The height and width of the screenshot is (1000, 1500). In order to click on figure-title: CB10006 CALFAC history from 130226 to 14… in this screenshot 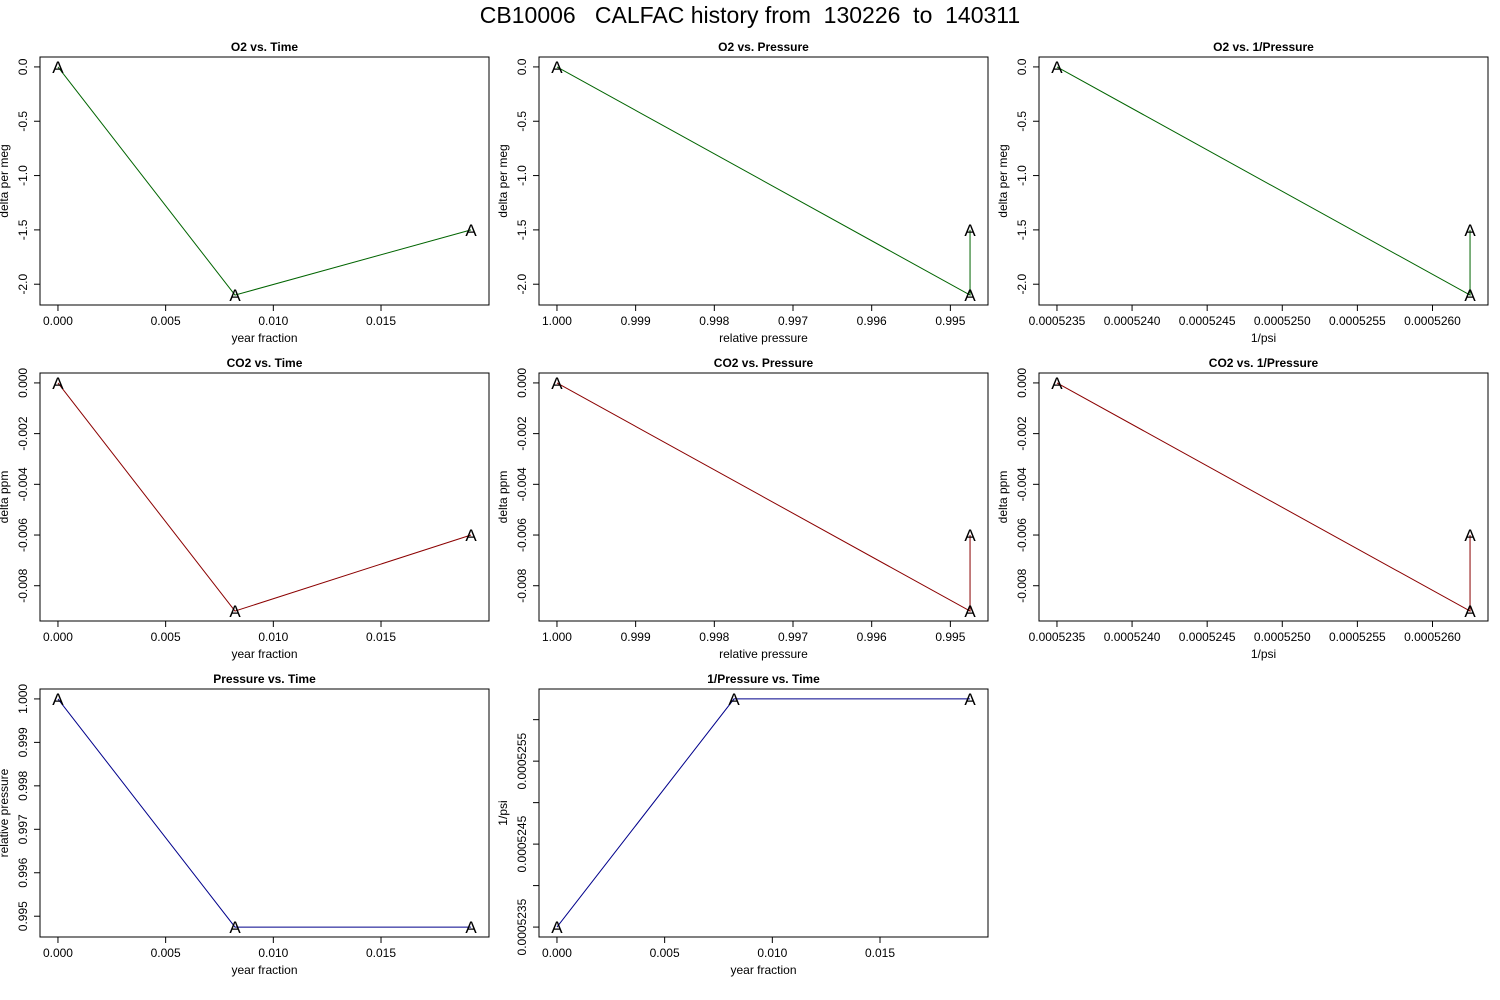, I will do `click(750, 15)`.